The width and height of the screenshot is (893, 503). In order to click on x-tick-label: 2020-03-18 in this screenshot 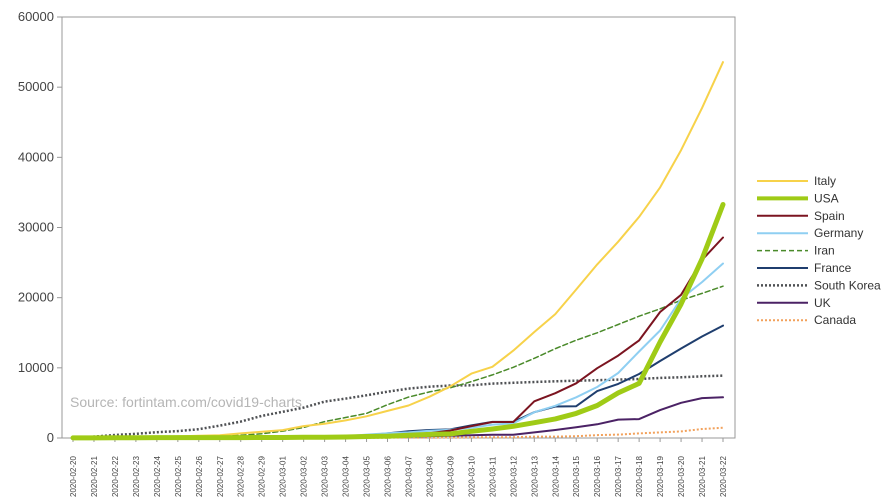, I will do `click(639, 476)`.